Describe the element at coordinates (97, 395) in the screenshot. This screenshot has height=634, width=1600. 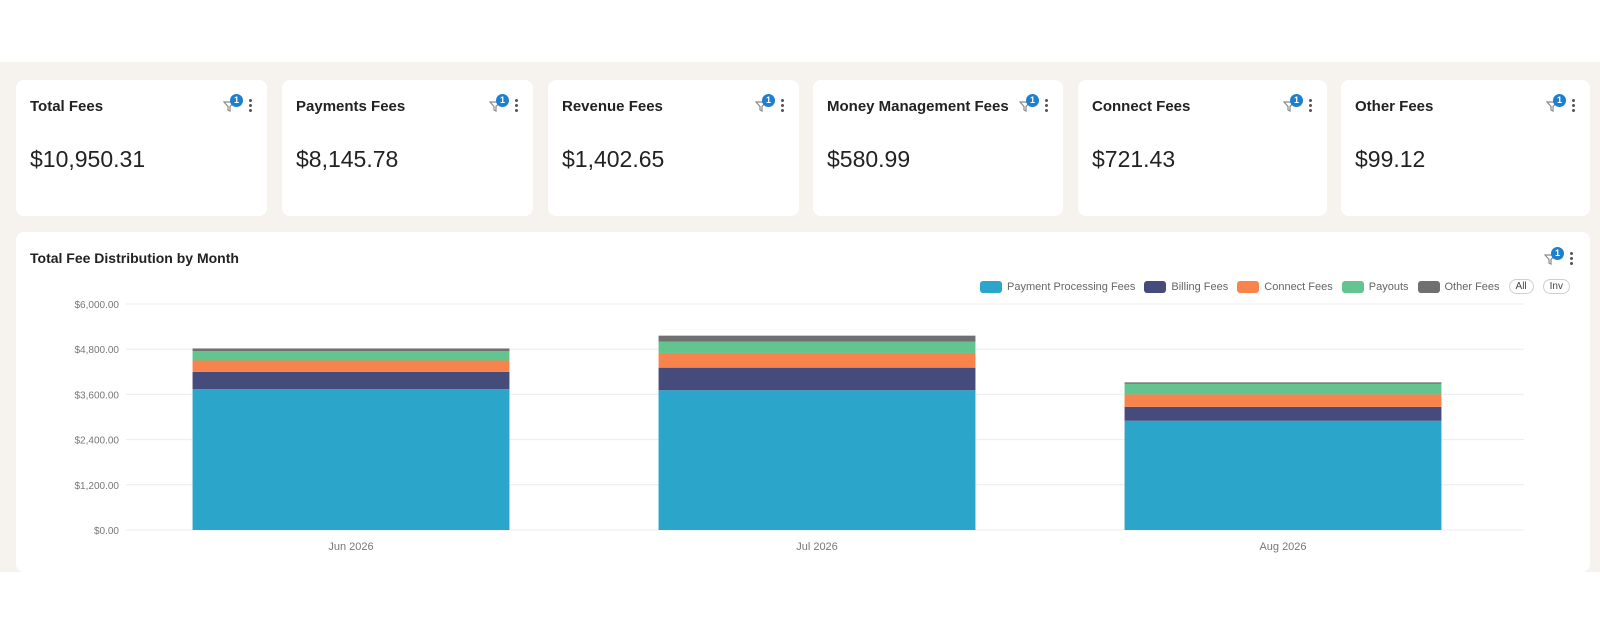
I see `y-tick-label: $3,600.00` at that location.